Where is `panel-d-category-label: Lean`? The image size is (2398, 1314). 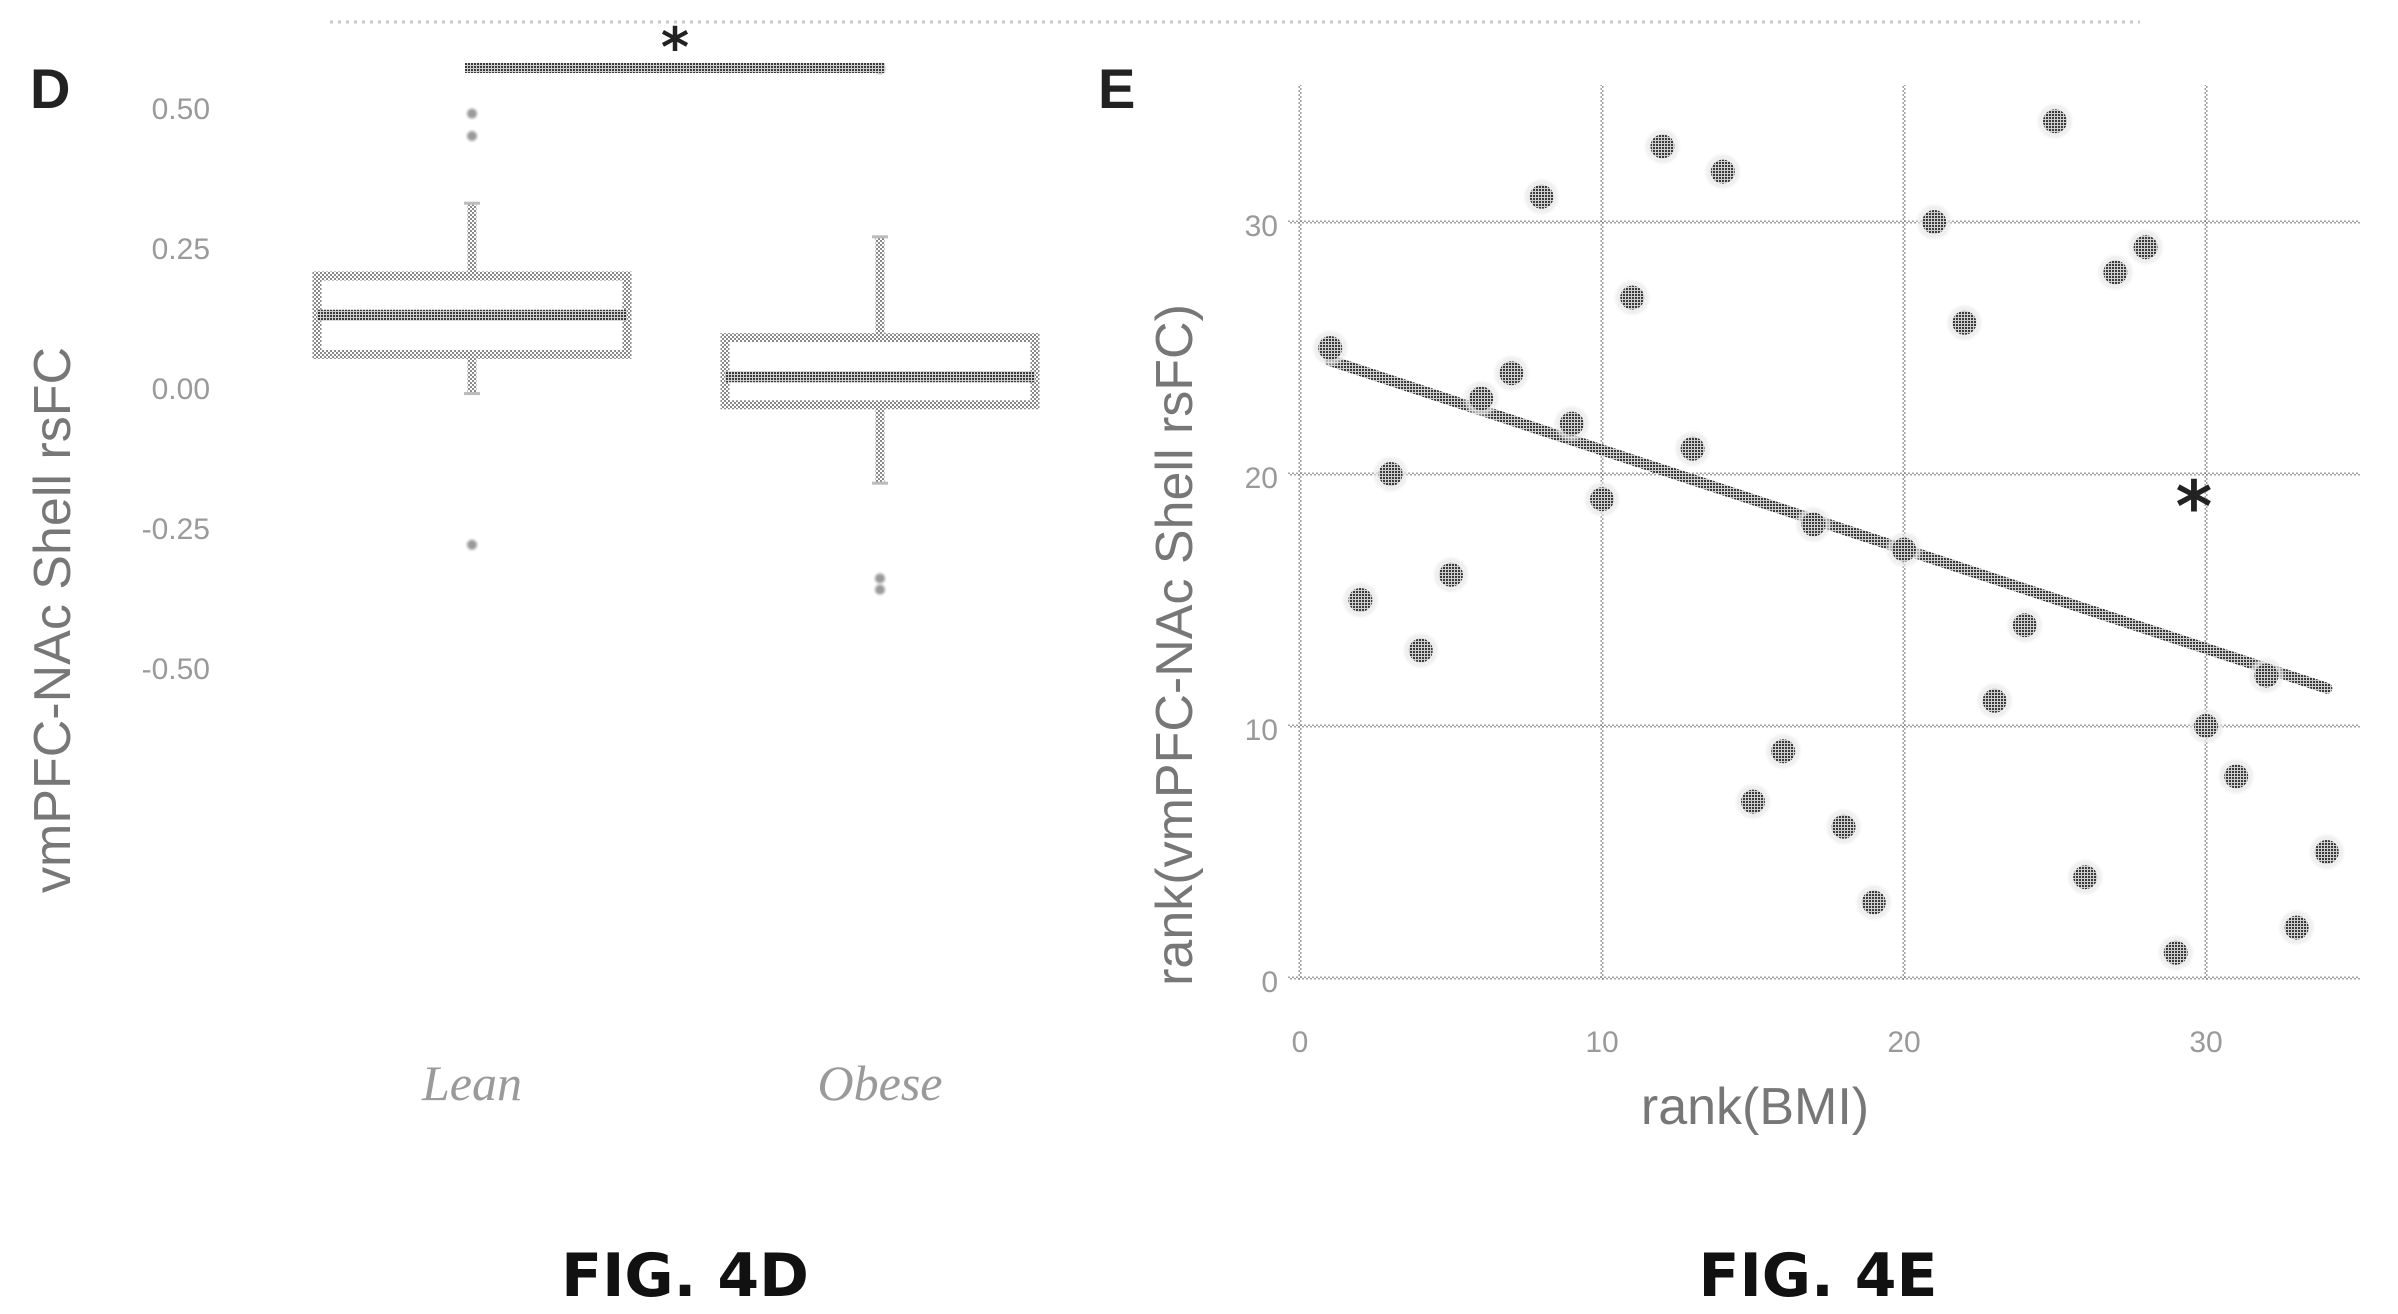 panel-d-category-label: Lean is located at coordinates (471, 1083).